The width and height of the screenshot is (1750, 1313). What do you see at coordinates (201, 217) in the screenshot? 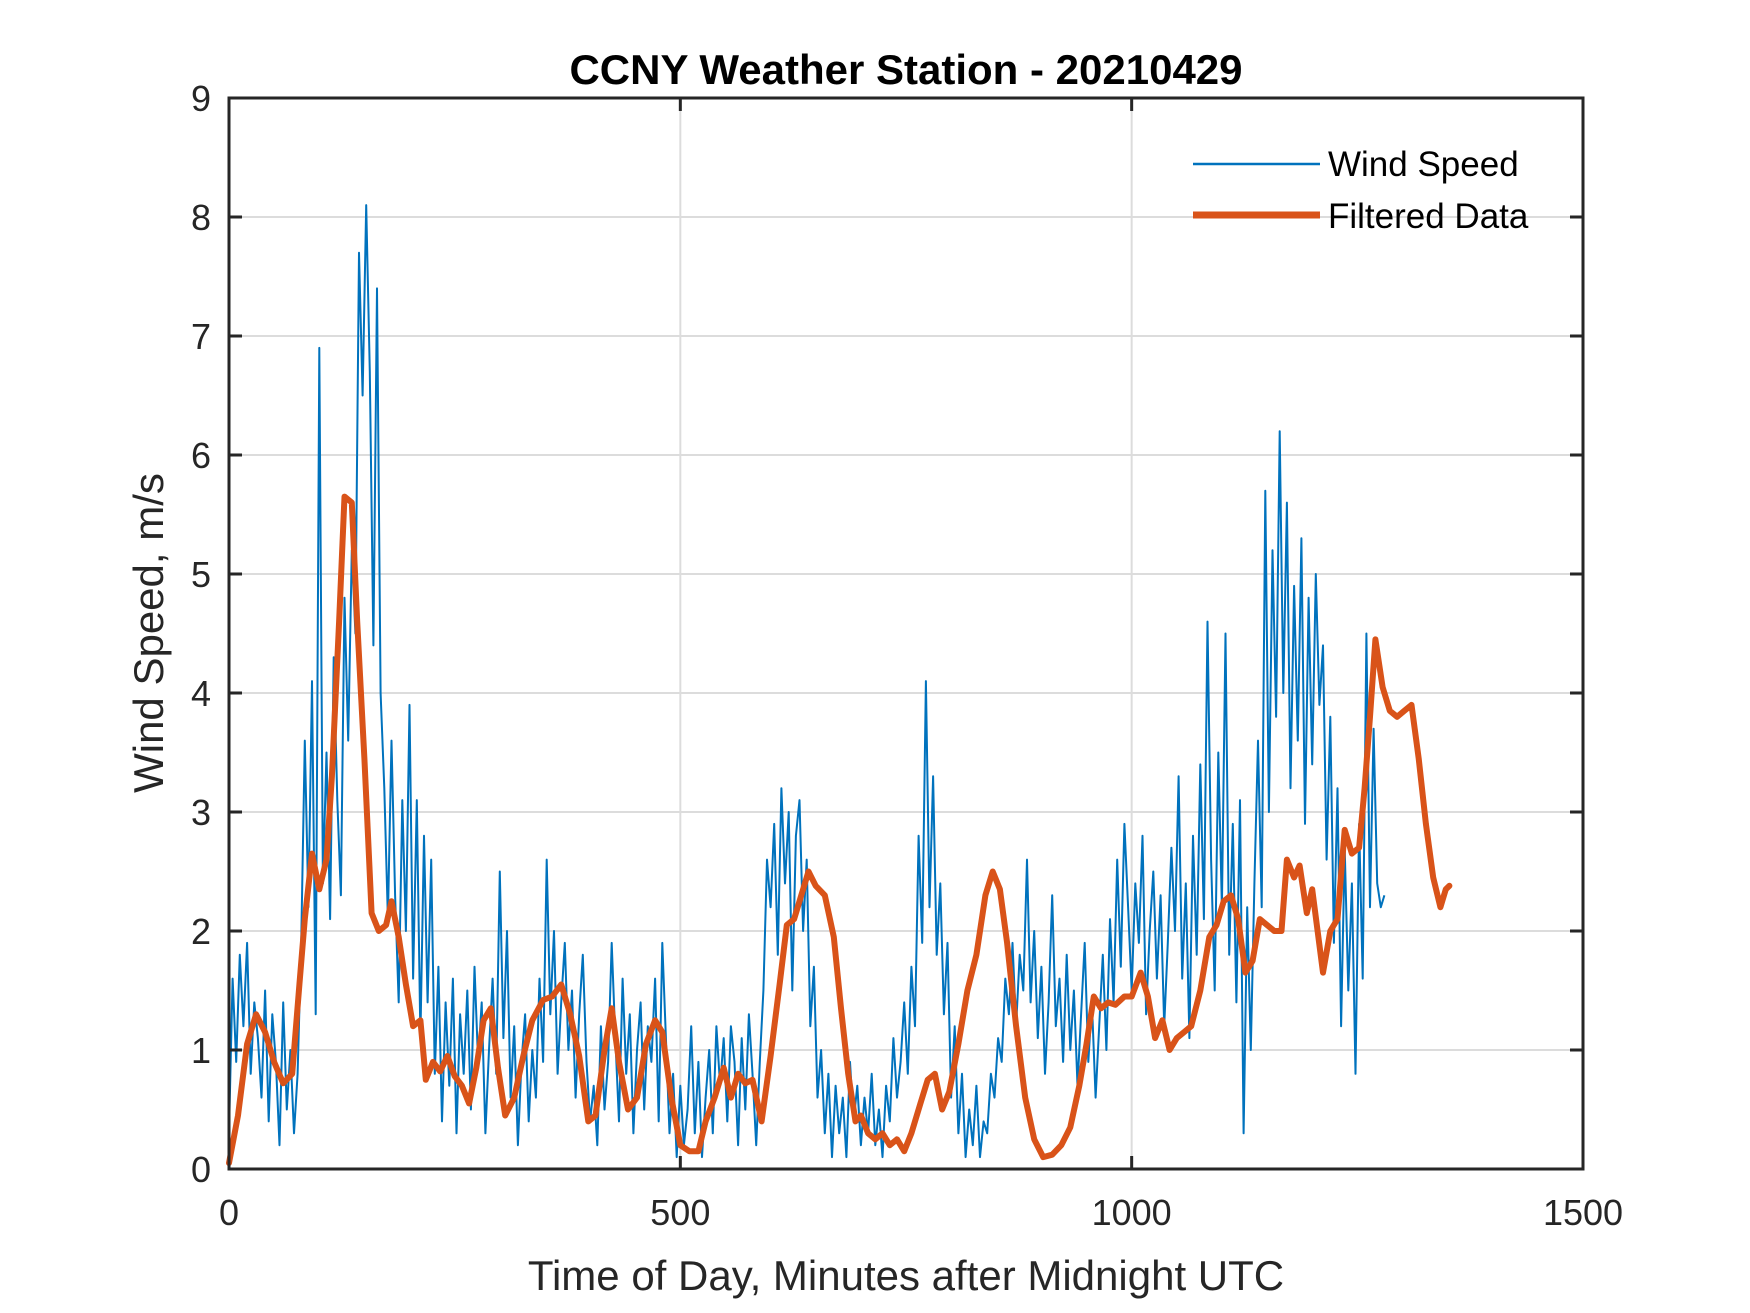
I see `y-tick-label: 8` at bounding box center [201, 217].